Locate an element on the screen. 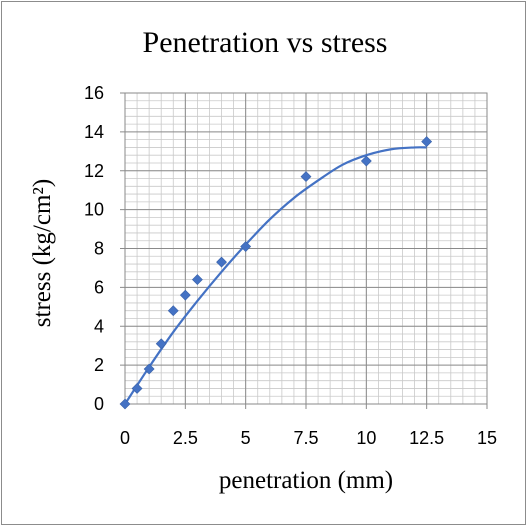 The height and width of the screenshot is (529, 529). y-tick-label: 6 is located at coordinates (99, 287).